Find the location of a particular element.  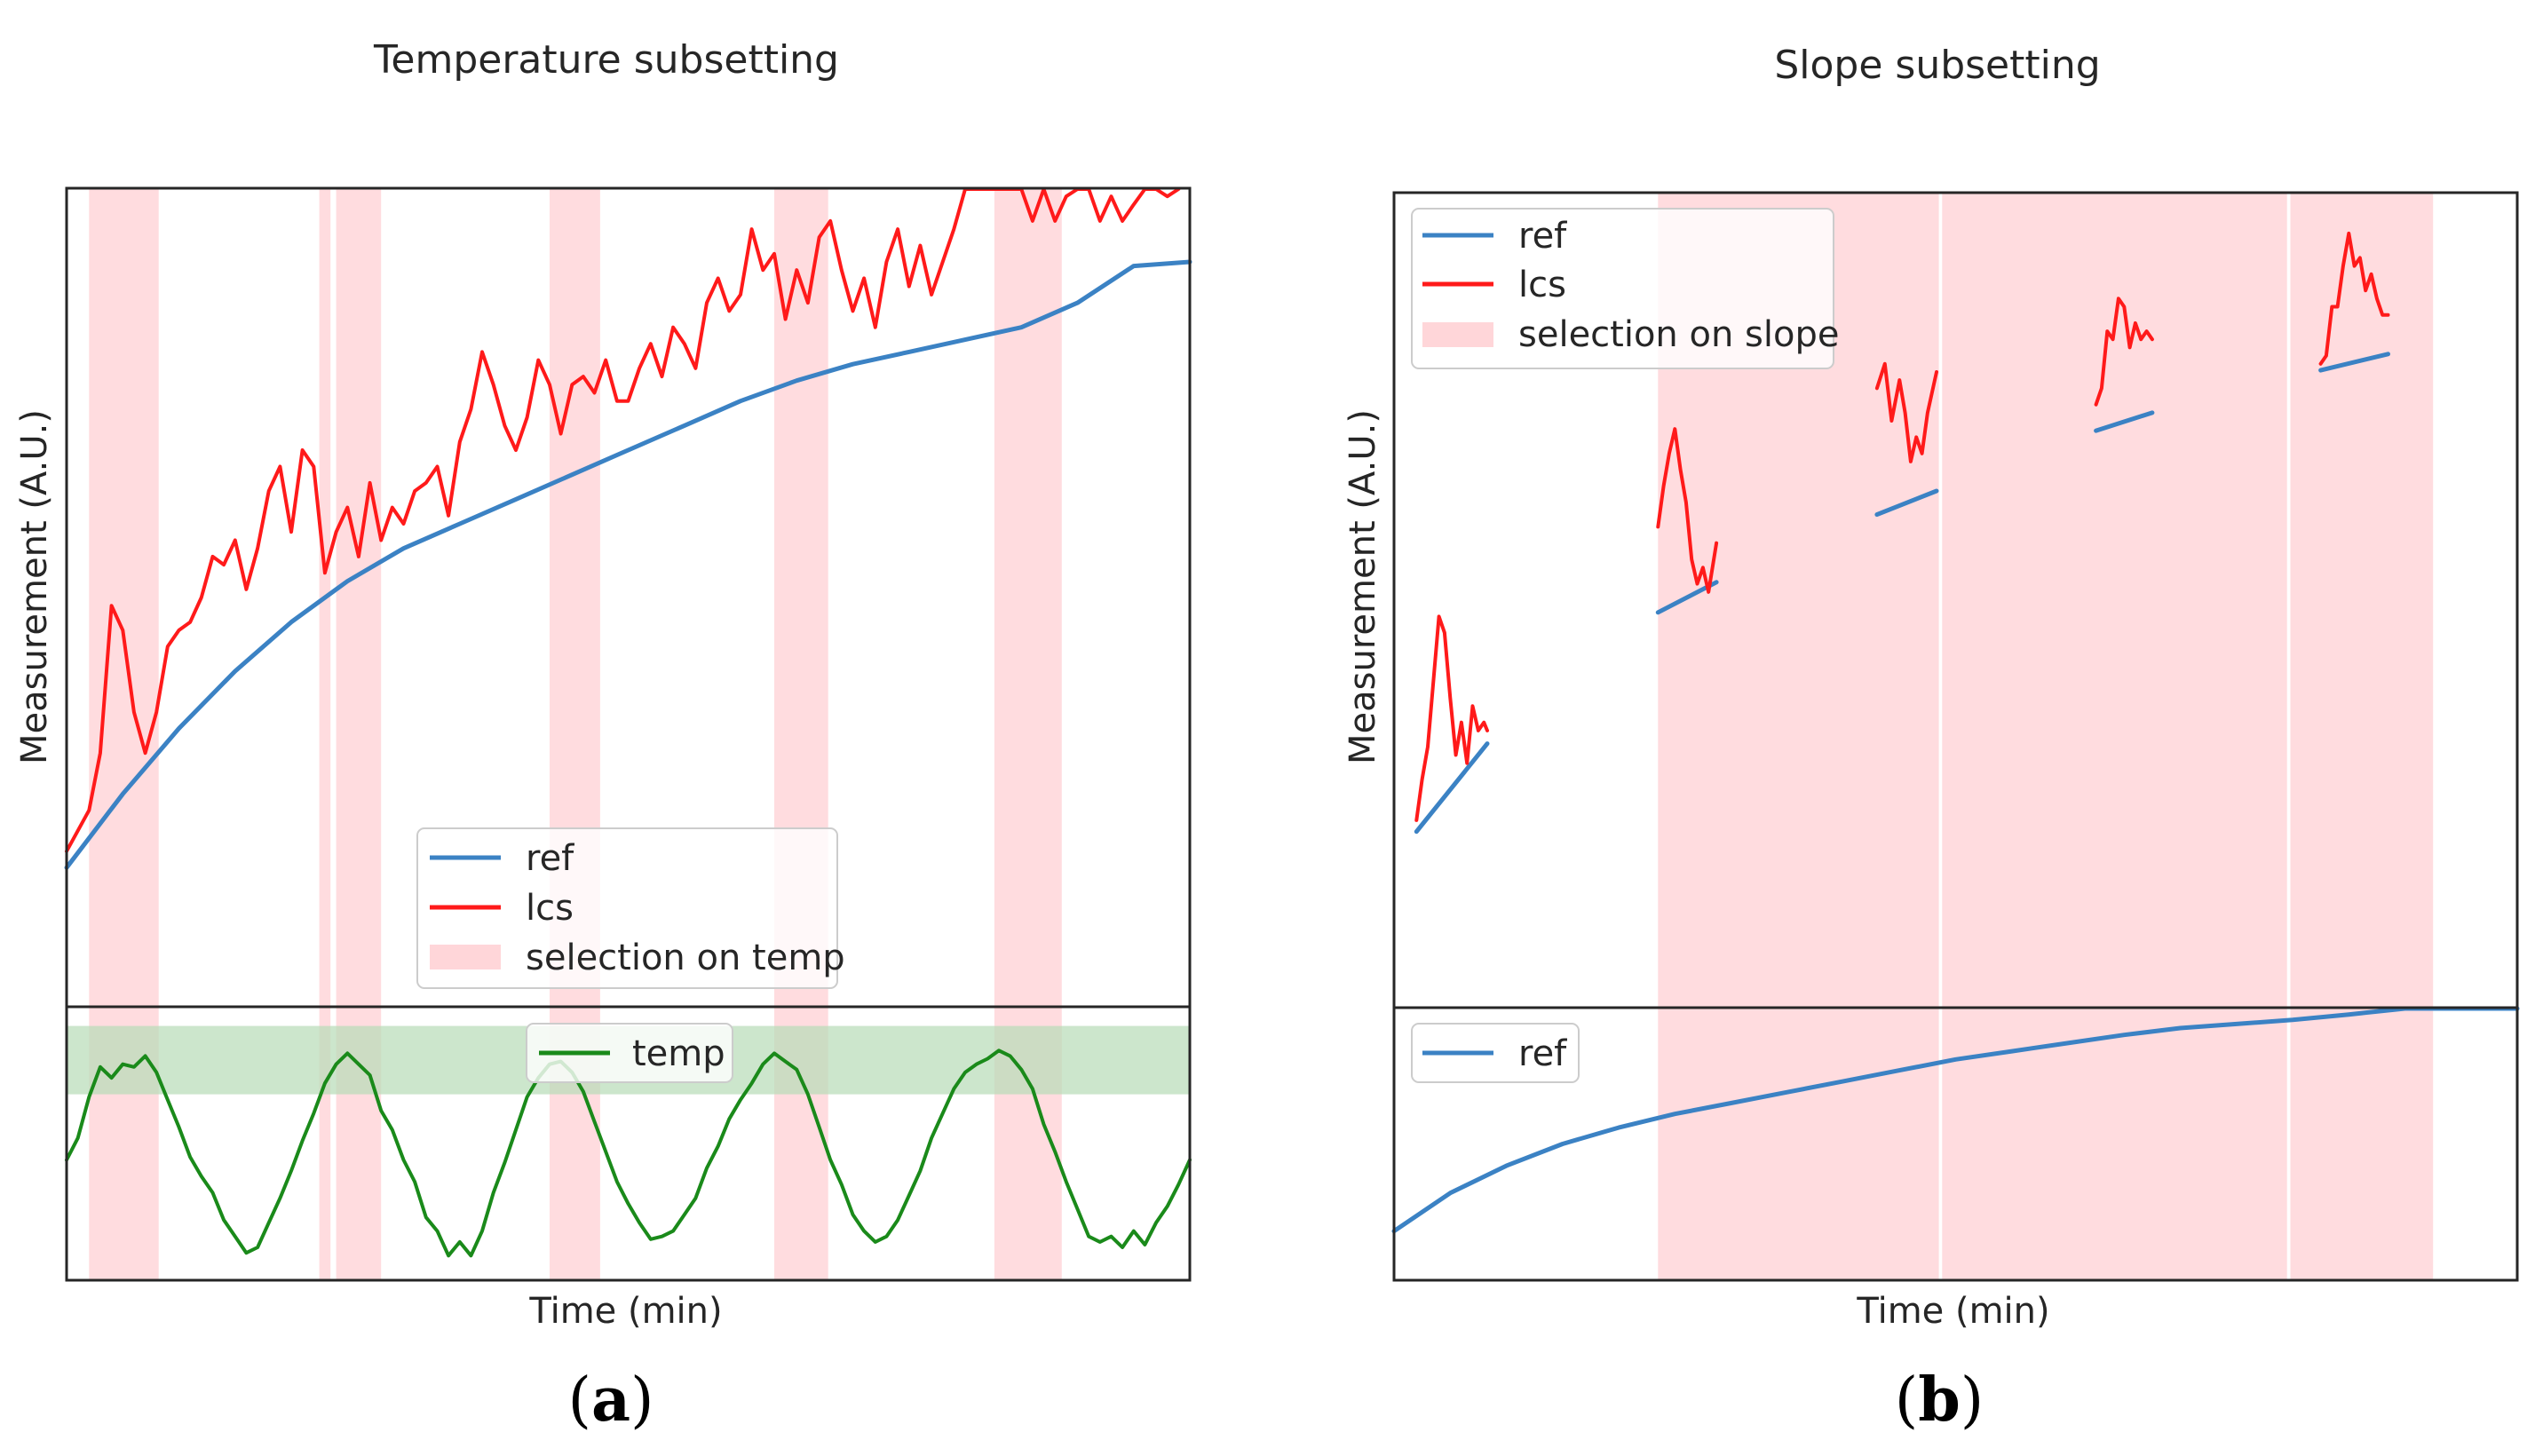

panel-a-bottom-series is located at coordinates (628, 1153).